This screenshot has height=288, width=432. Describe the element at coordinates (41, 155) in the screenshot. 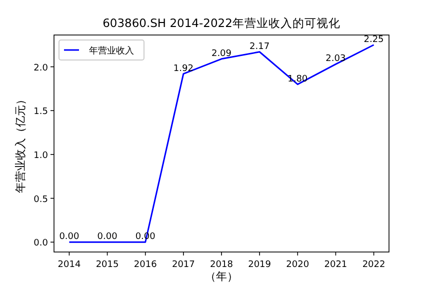

I see `y-tick-label: 1.0` at that location.